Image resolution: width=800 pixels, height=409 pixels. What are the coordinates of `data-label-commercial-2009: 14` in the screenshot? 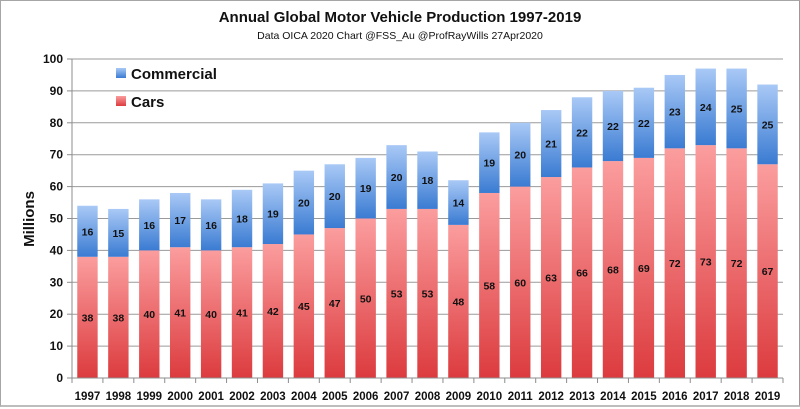 It's located at (459, 204).